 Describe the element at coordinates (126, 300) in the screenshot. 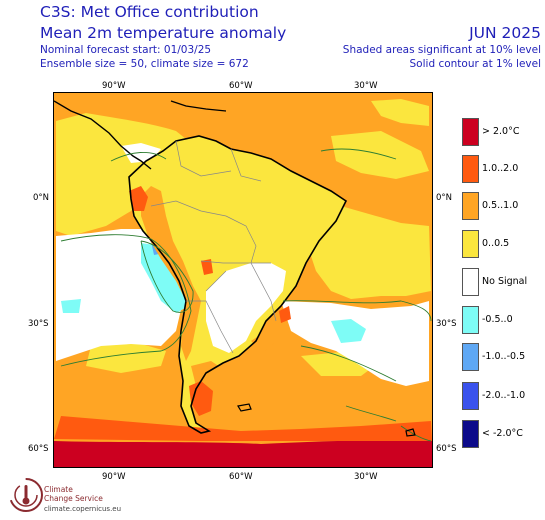

I see `significance-contour-pacific` at that location.